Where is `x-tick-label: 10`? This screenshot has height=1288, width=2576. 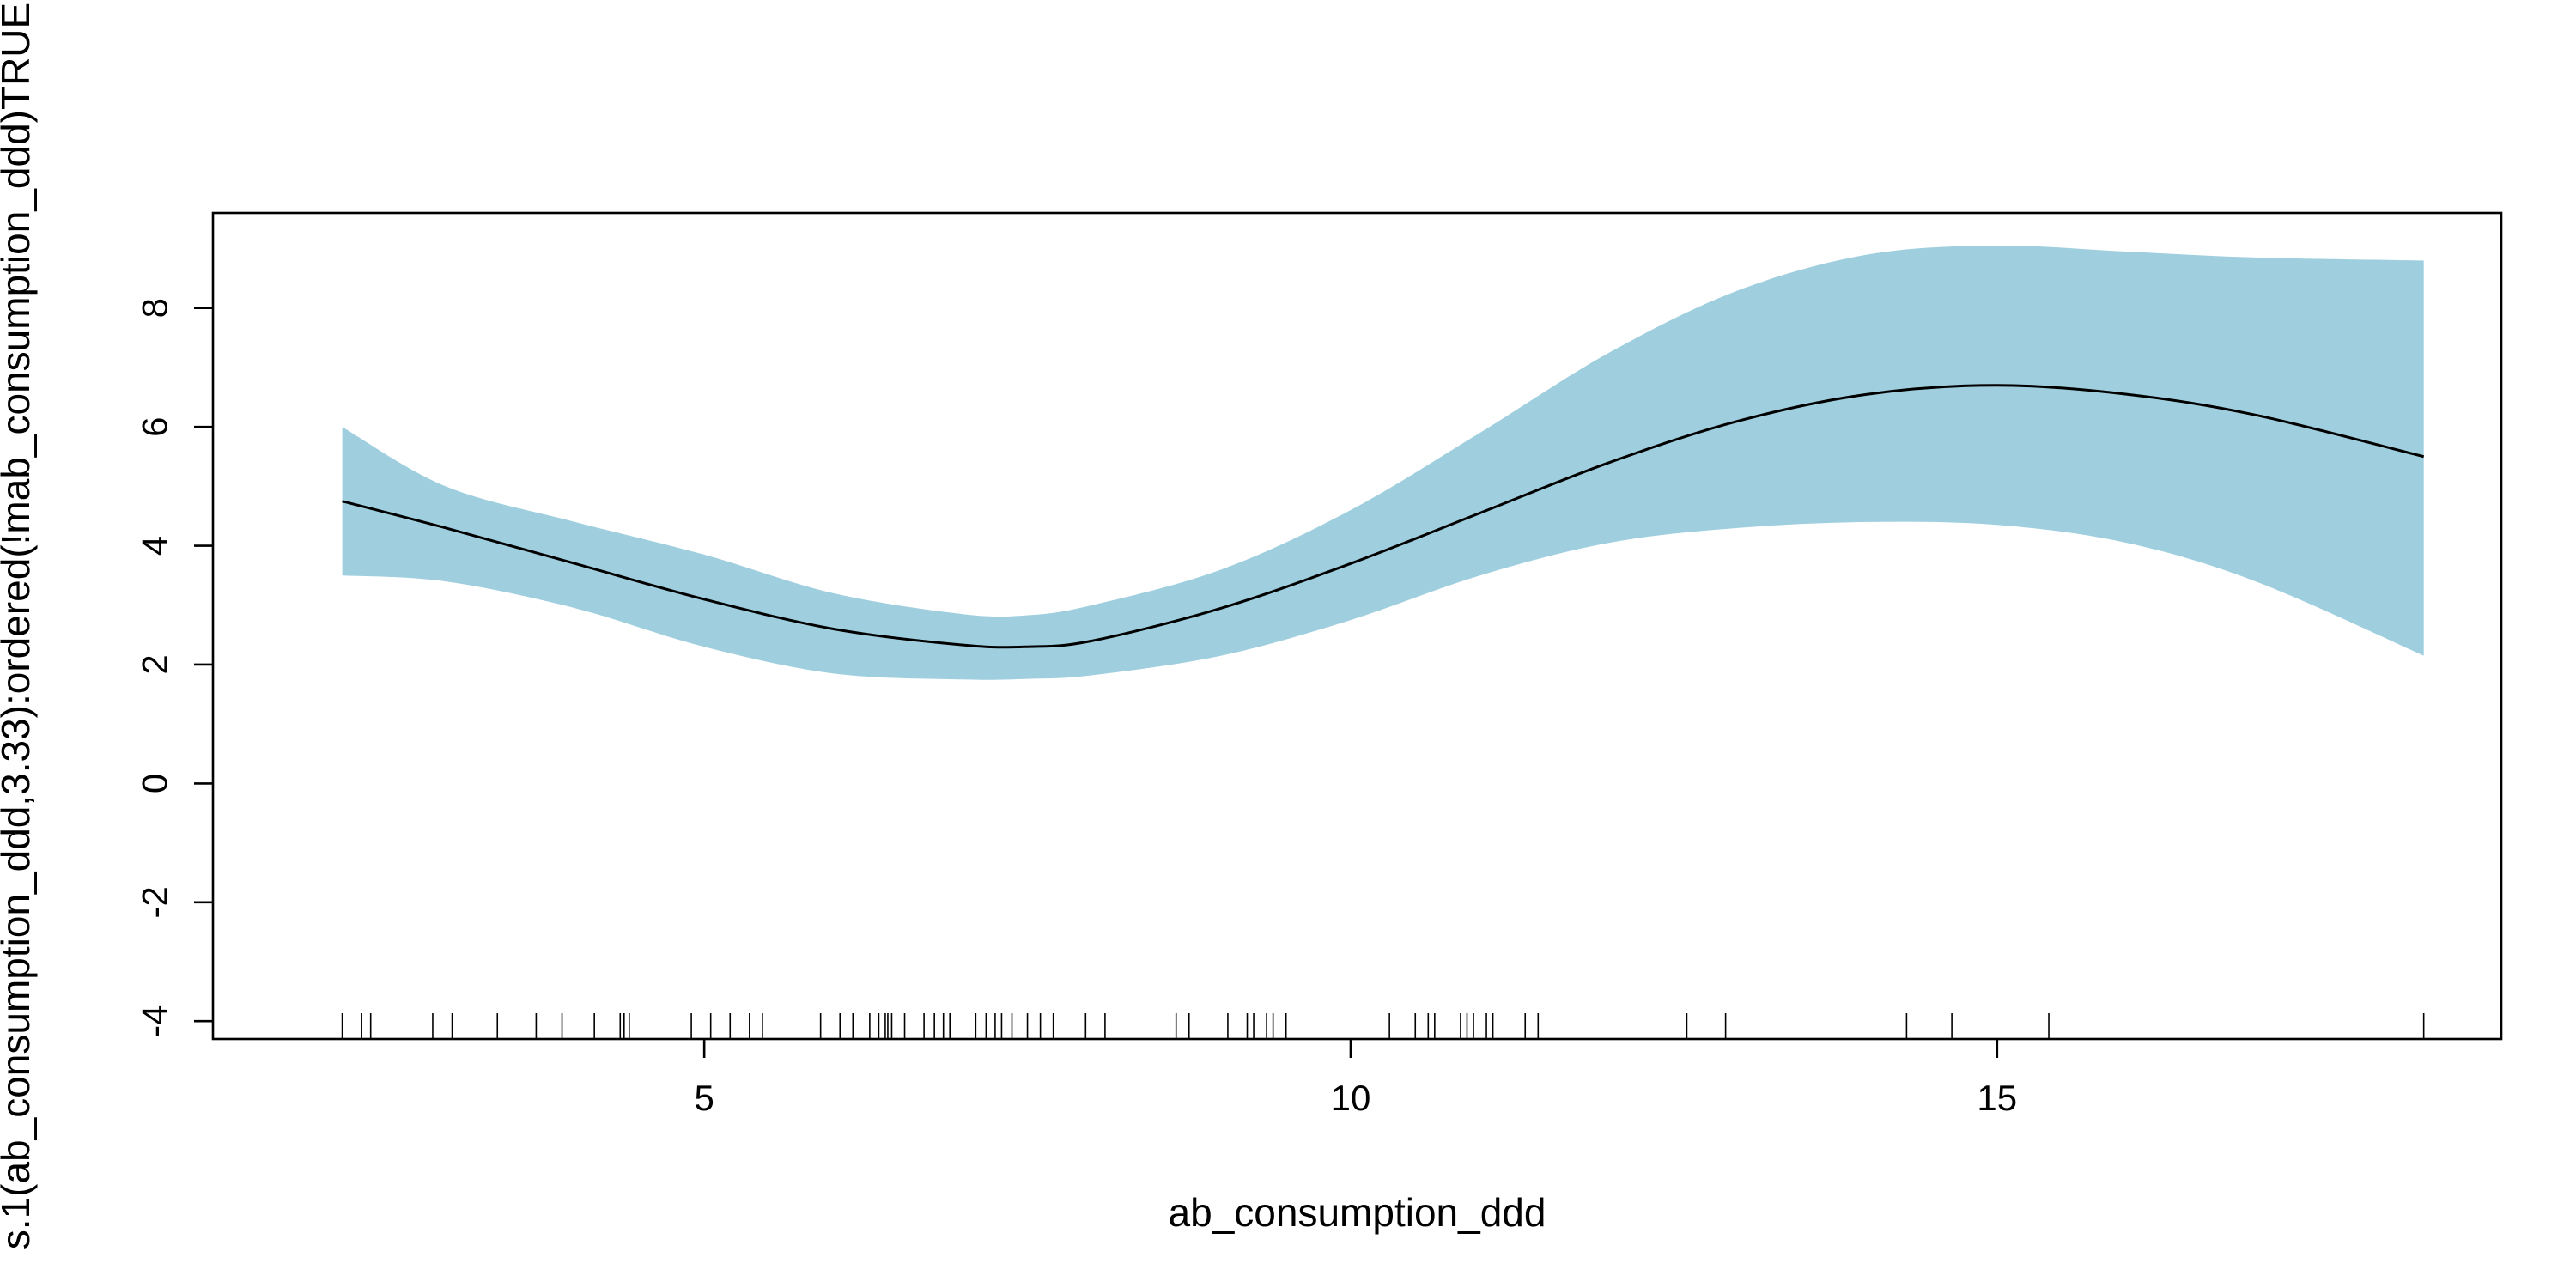
x-tick-label: 10 is located at coordinates (1351, 1098).